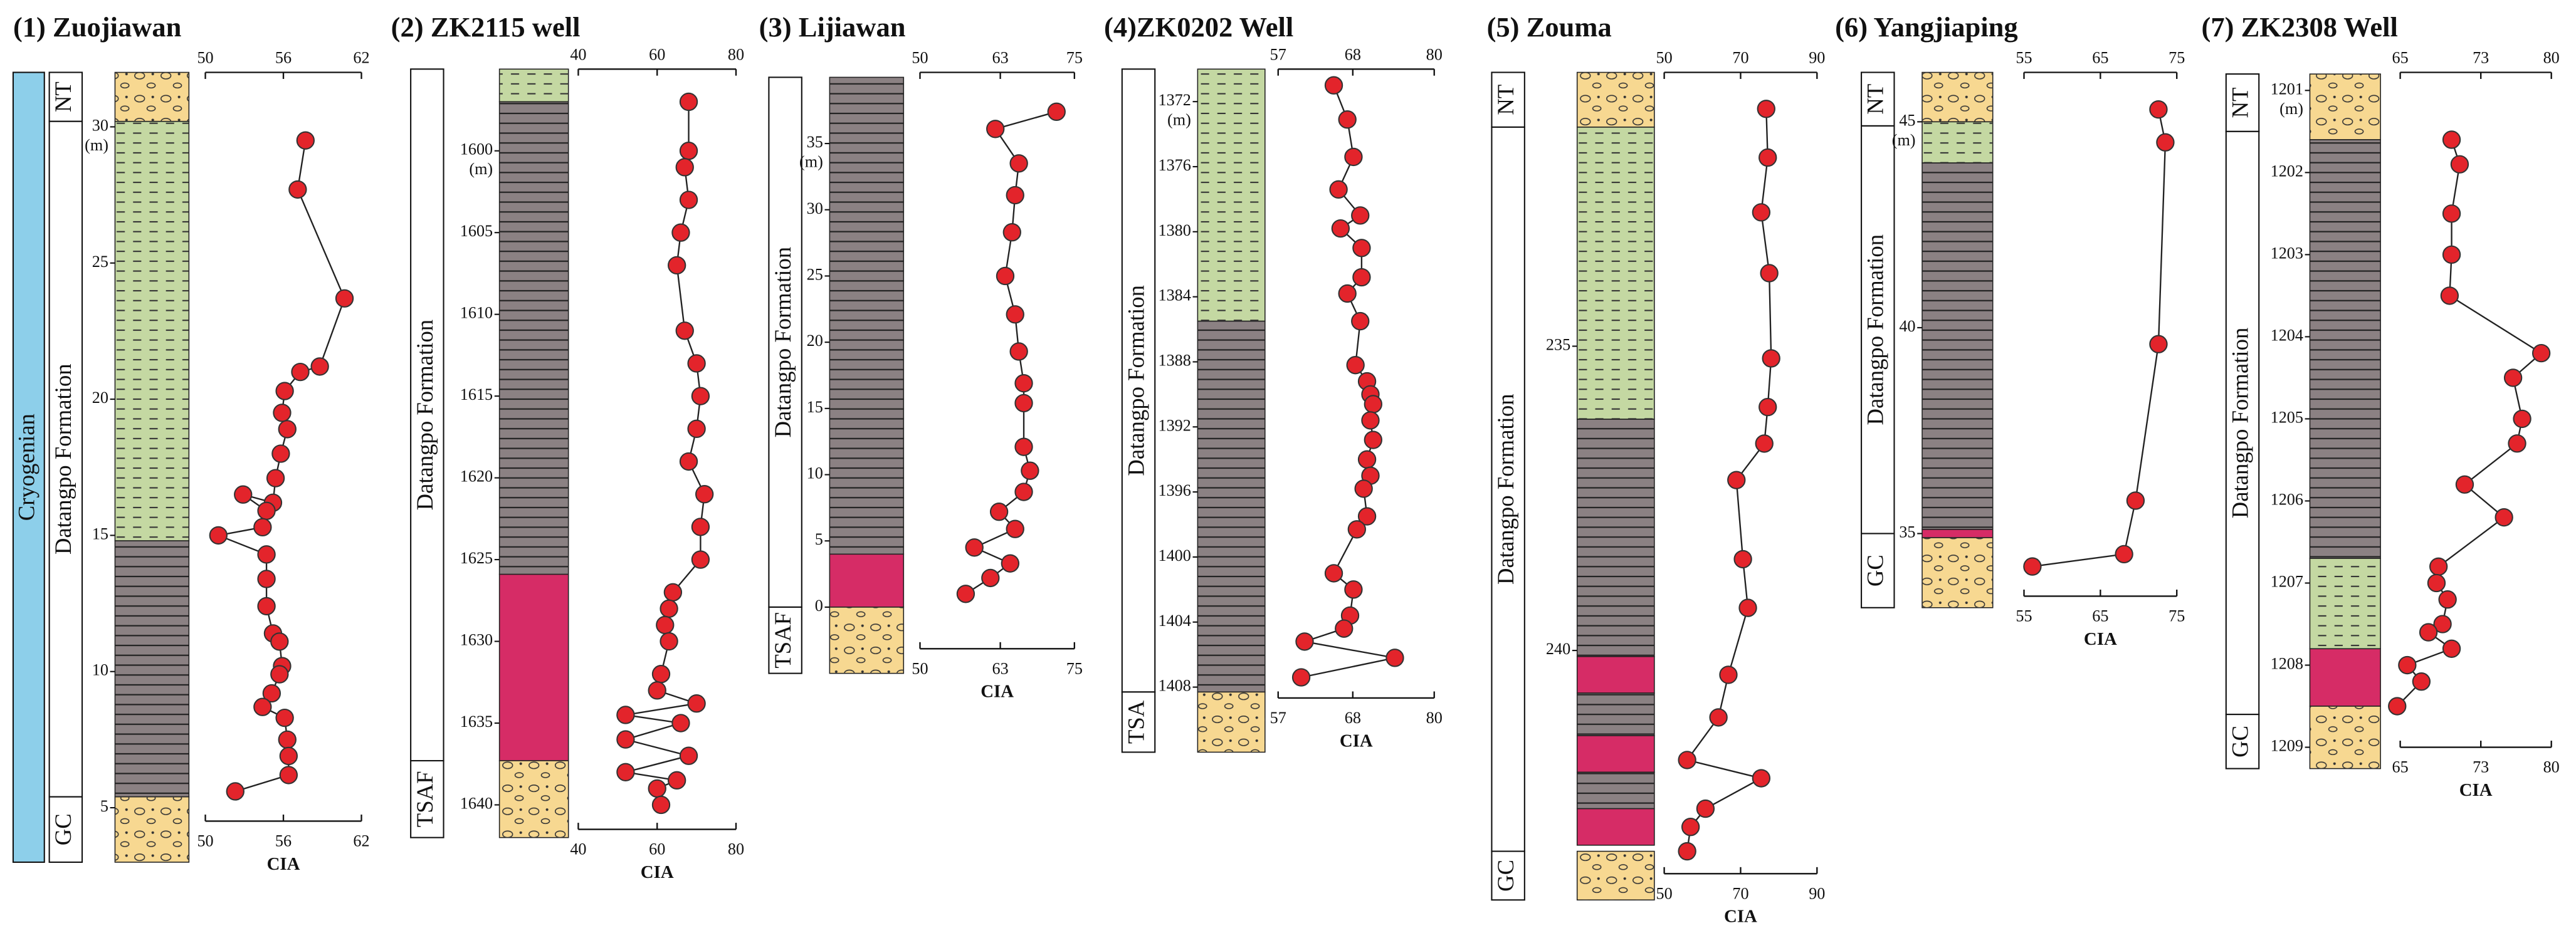 The image size is (2576, 928). Describe the element at coordinates (1907, 120) in the screenshot. I see `y-tick-label: 45` at that location.